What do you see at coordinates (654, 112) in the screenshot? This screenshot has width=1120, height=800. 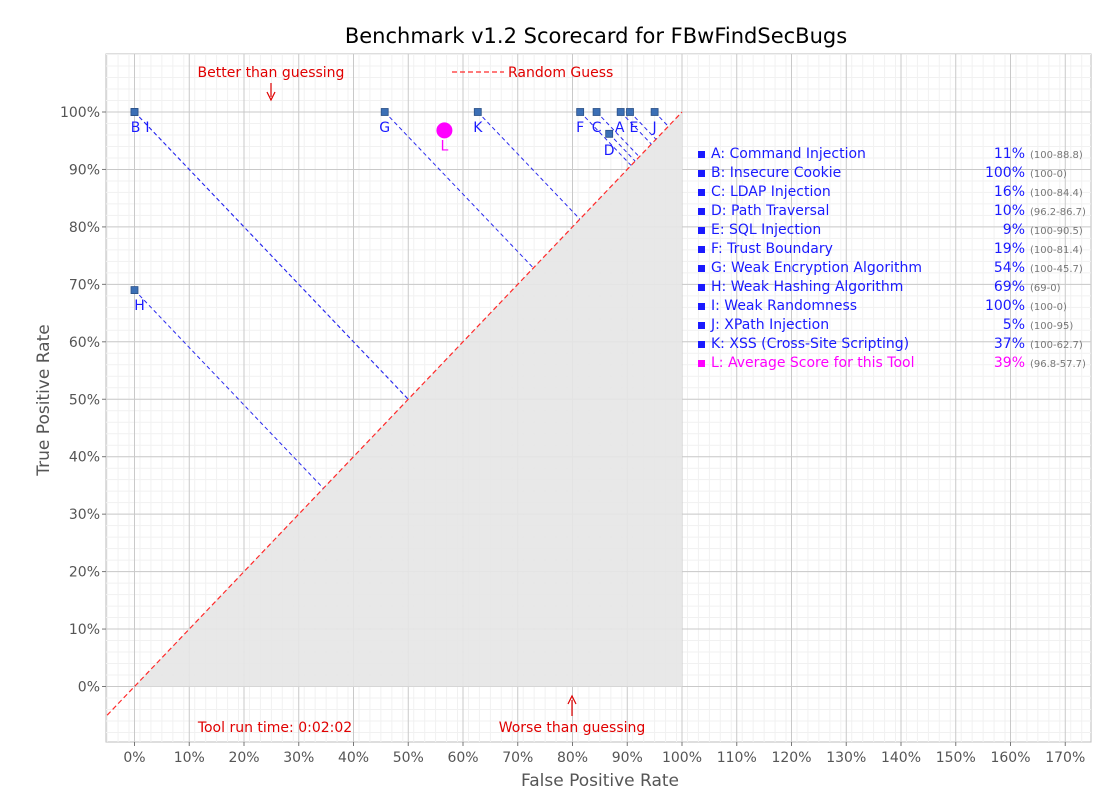 I see `point-j` at bounding box center [654, 112].